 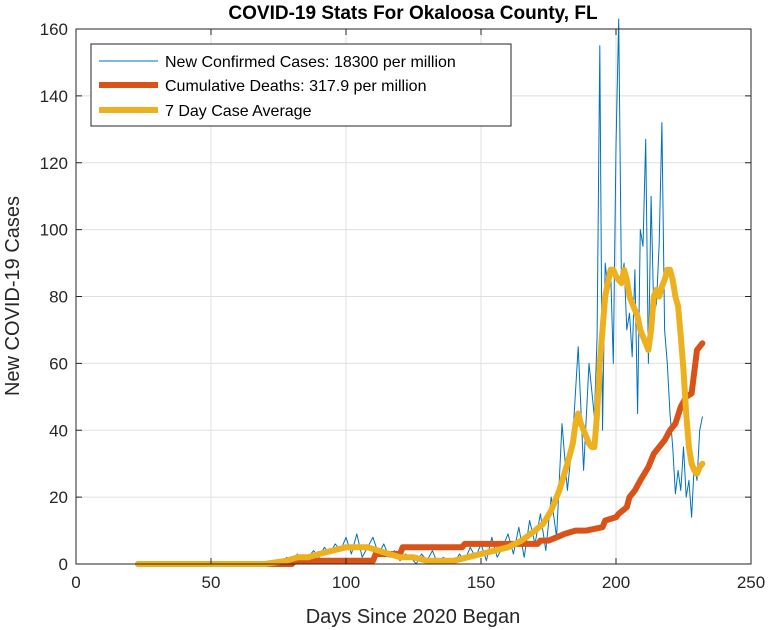 What do you see at coordinates (54, 163) in the screenshot?
I see `y-tick-label: 120` at bounding box center [54, 163].